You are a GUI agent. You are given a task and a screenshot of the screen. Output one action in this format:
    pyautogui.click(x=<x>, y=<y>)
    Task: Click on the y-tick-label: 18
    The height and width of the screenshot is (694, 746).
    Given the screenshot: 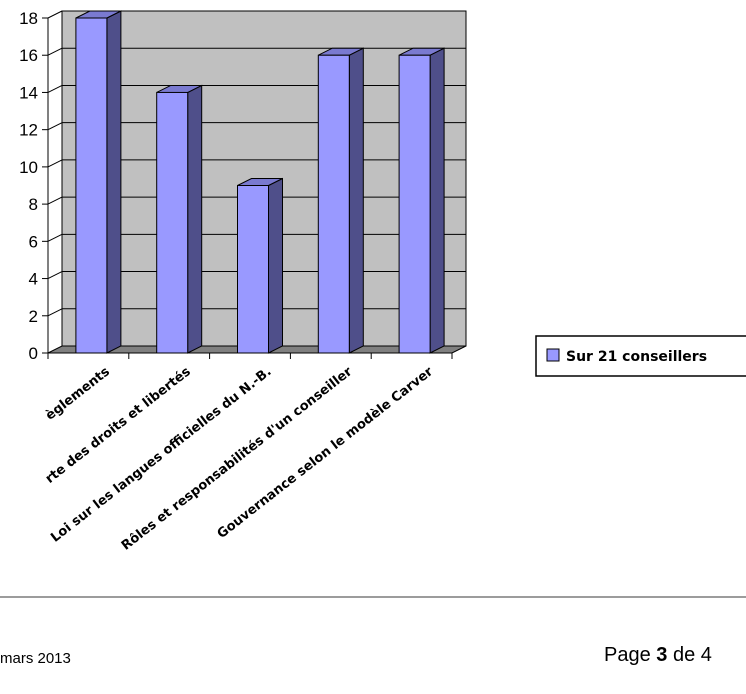 What is the action you would take?
    pyautogui.click(x=28, y=18)
    